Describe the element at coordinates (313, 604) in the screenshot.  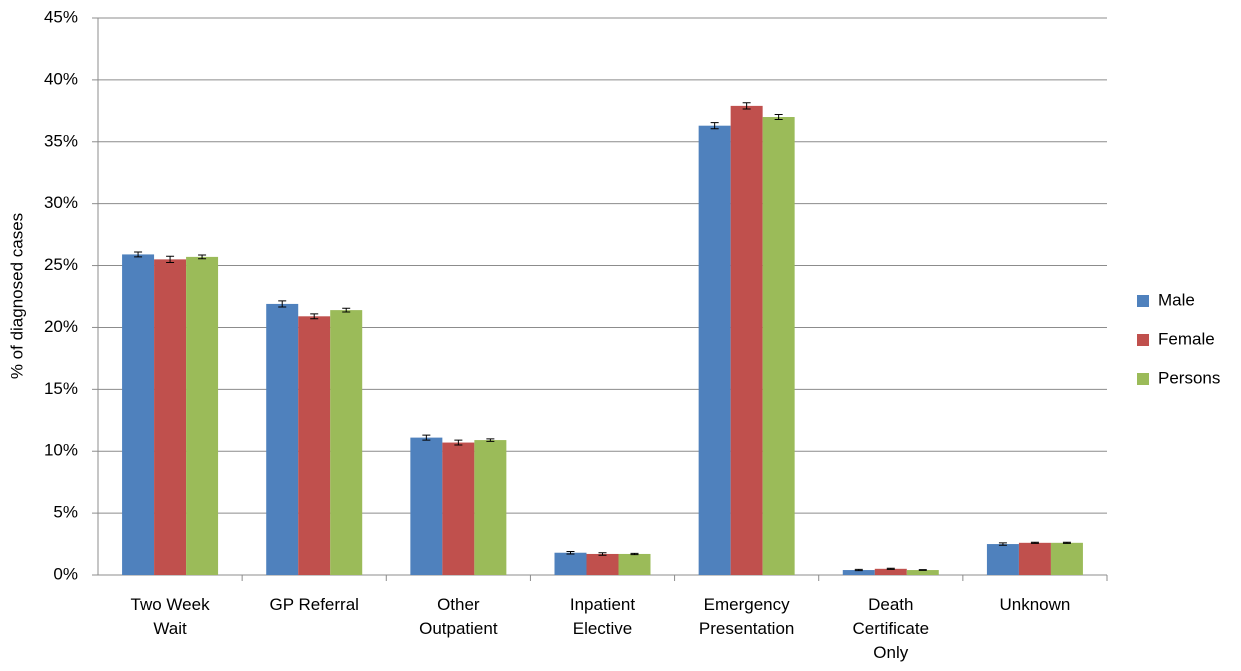
I see `x-tick-label: GP Referral` at that location.